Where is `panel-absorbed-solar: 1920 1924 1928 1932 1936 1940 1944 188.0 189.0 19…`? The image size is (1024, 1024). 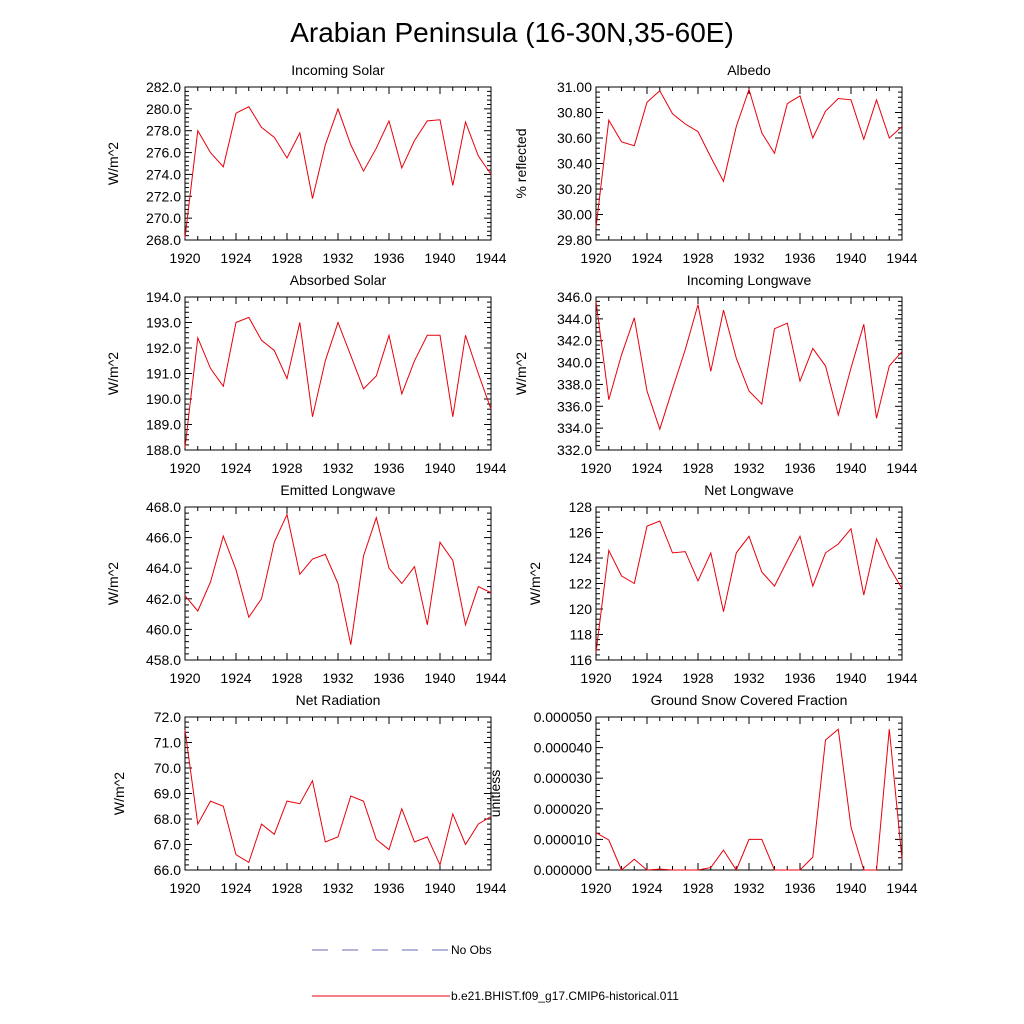
panel-absorbed-solar: 1920 1924 1928 1932 1936 1940 1944 188.0 189.0 19… is located at coordinates (306, 374).